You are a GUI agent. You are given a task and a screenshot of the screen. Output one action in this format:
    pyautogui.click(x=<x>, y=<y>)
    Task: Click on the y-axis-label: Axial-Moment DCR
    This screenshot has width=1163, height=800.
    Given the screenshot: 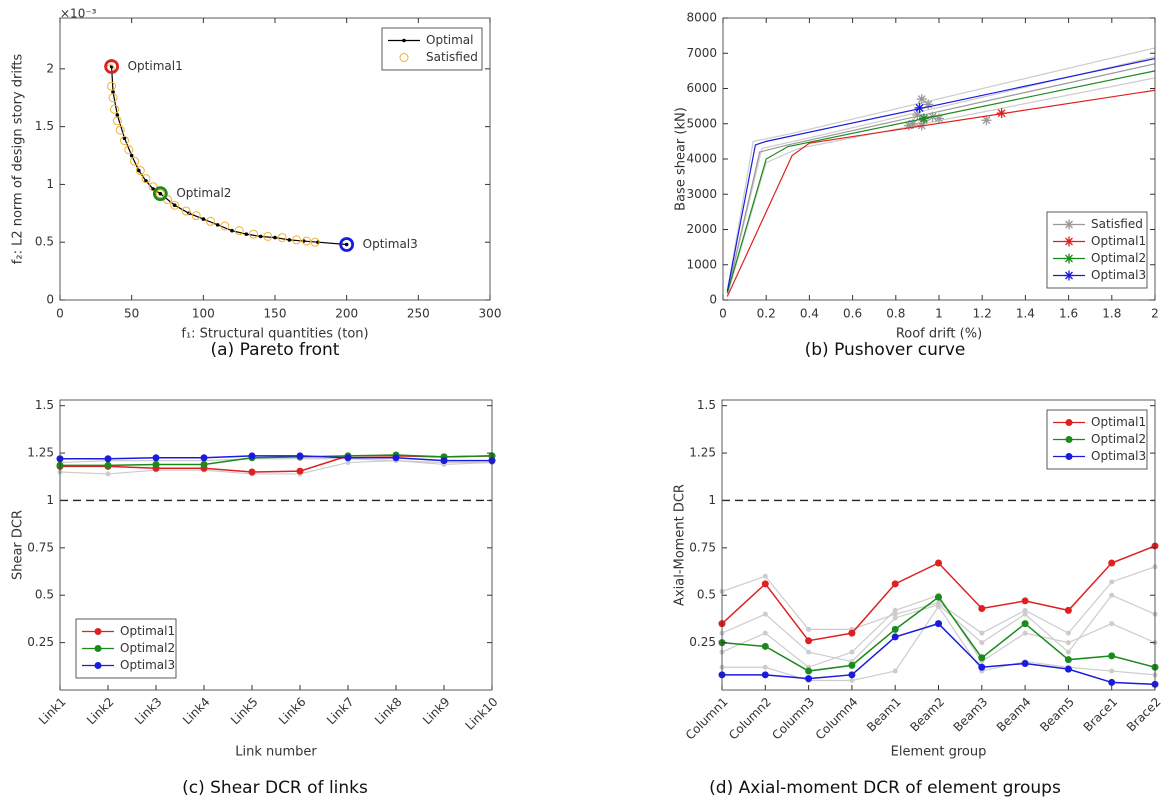 What is the action you would take?
    pyautogui.click(x=680, y=545)
    